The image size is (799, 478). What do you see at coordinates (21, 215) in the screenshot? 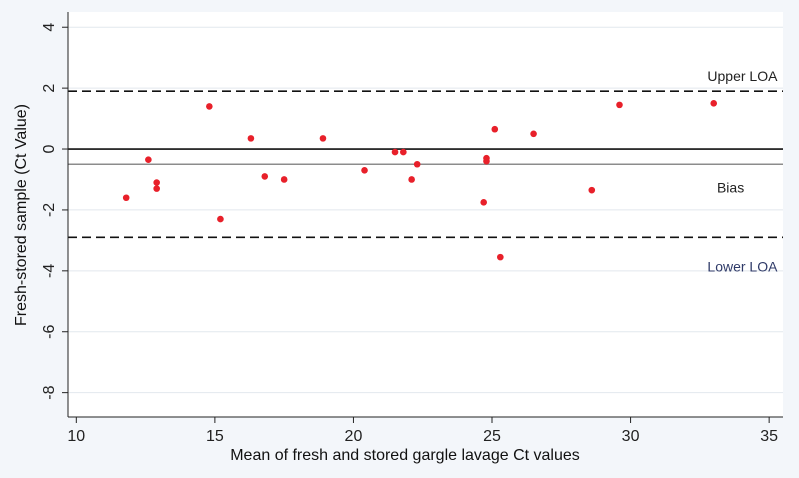
I see `y-axis-title: Fresh-stored sample (Ct Value)` at bounding box center [21, 215].